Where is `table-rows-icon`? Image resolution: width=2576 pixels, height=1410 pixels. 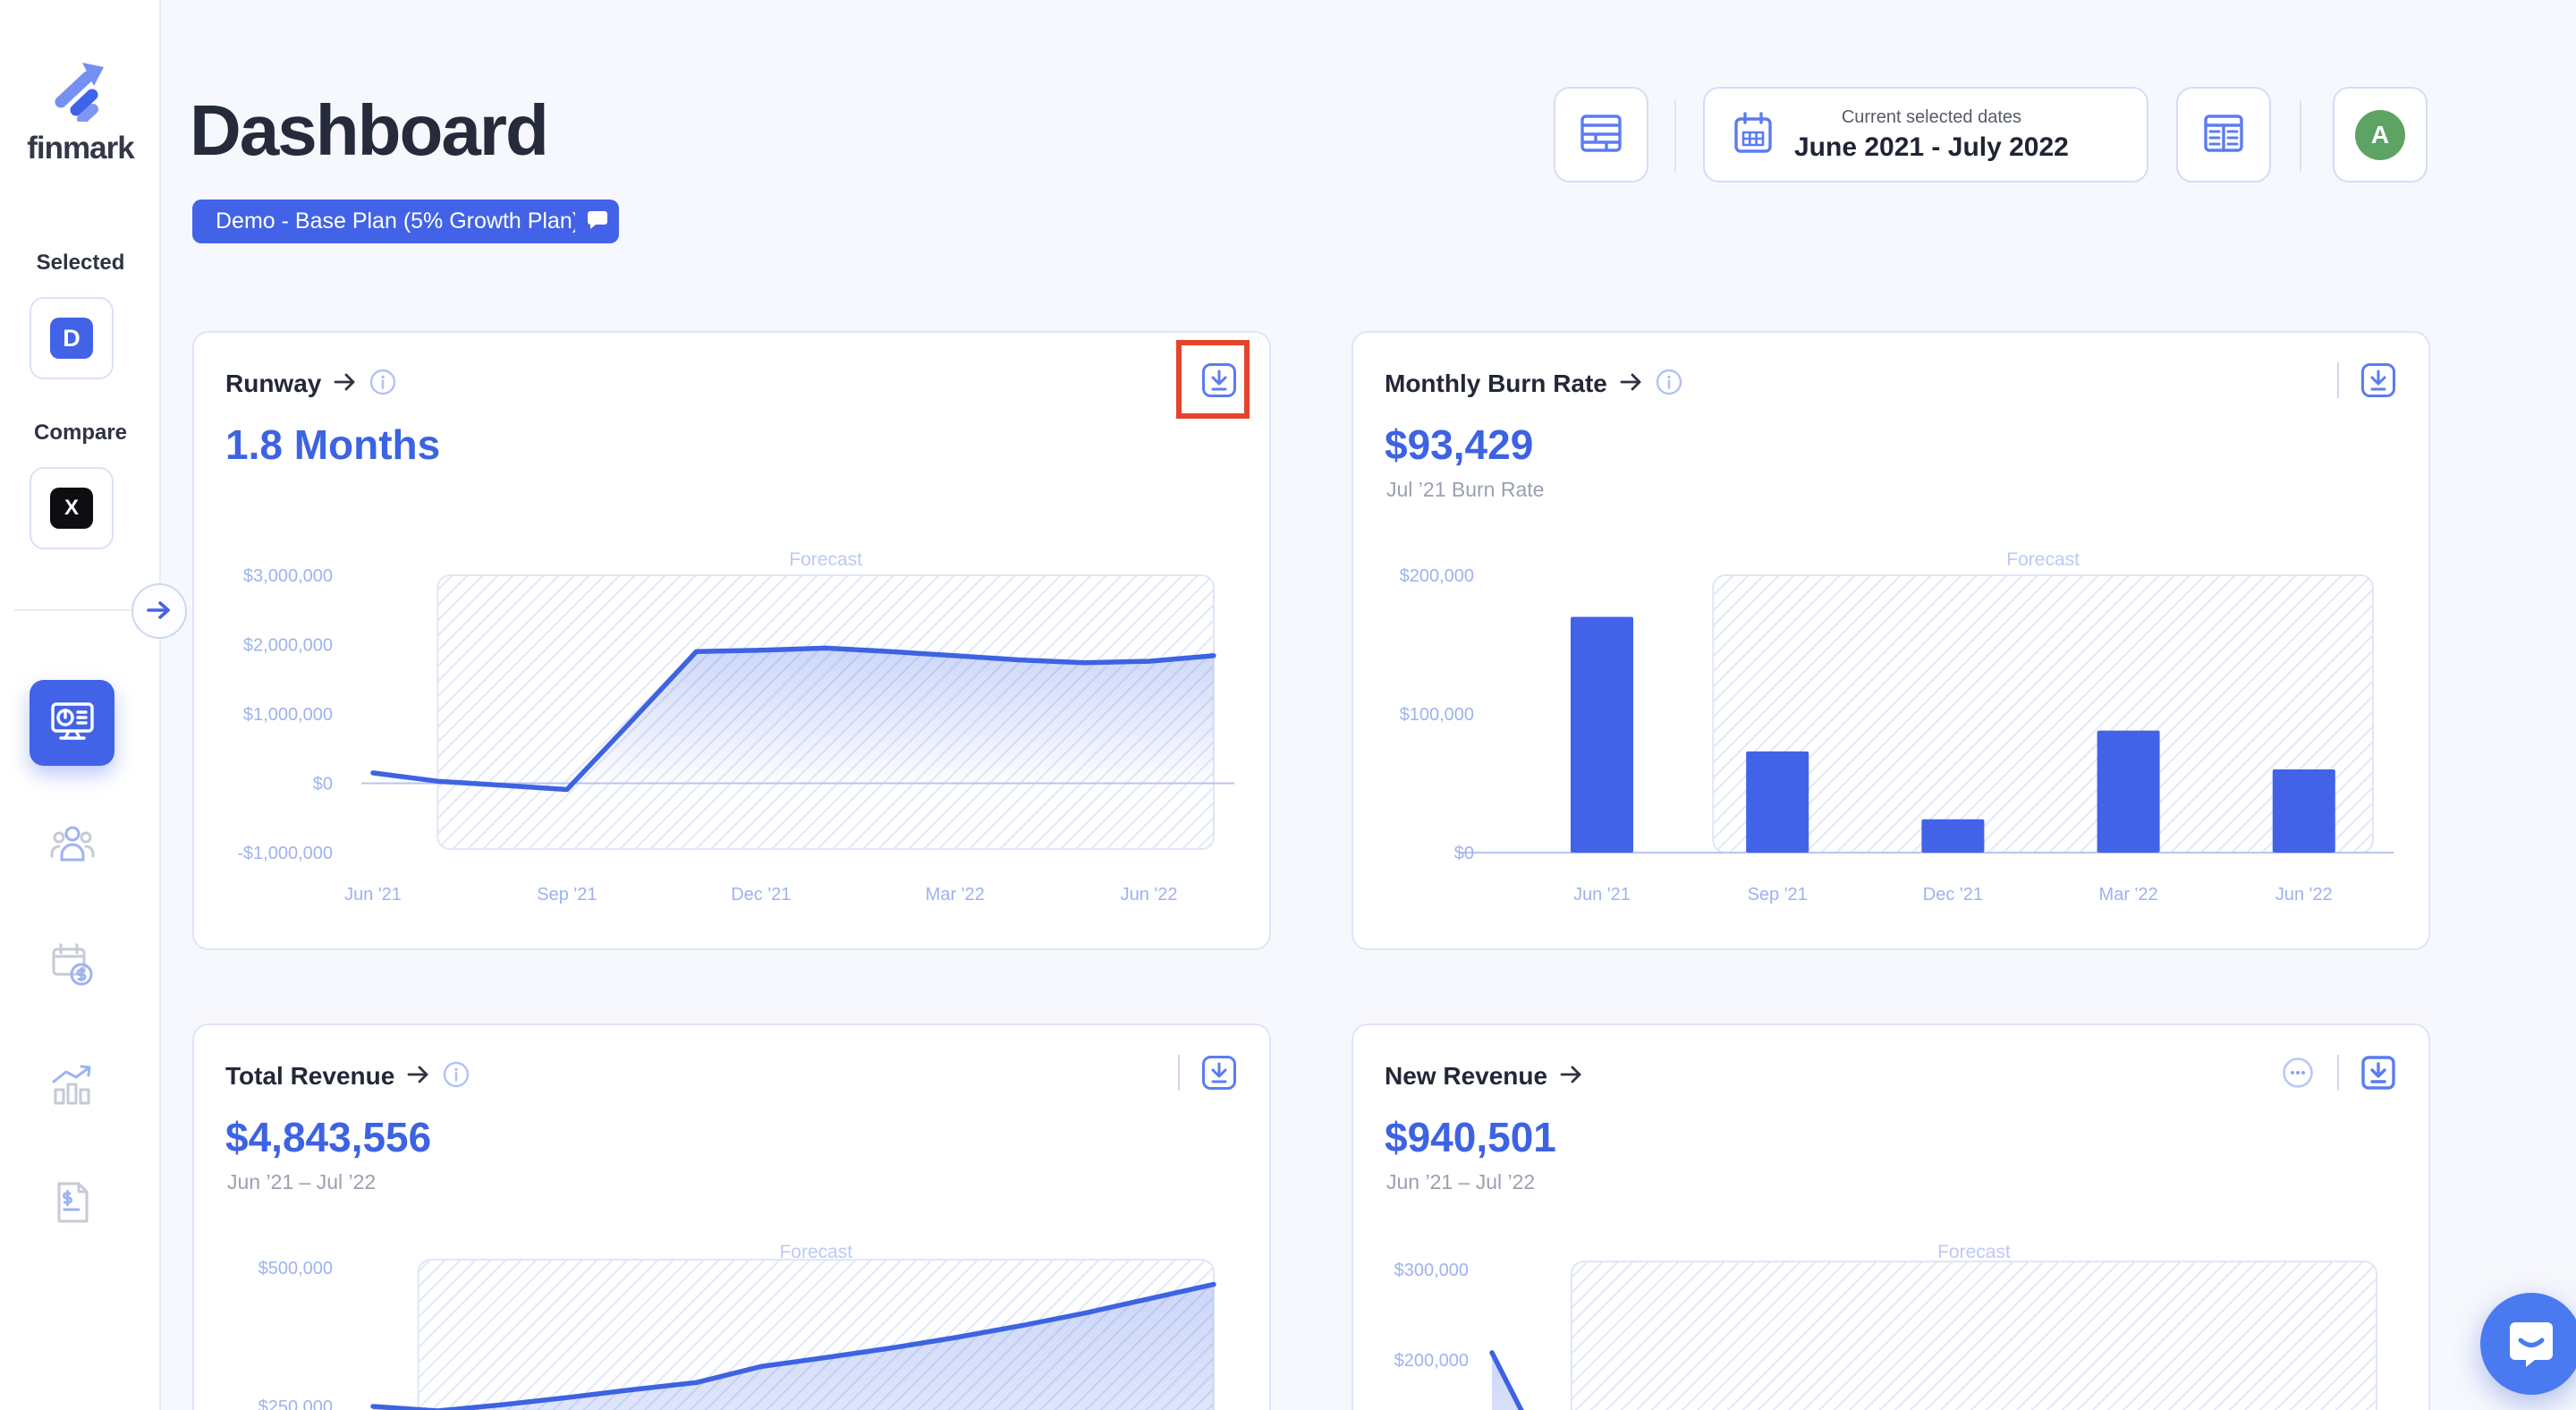
table-rows-icon is located at coordinates (1601, 134).